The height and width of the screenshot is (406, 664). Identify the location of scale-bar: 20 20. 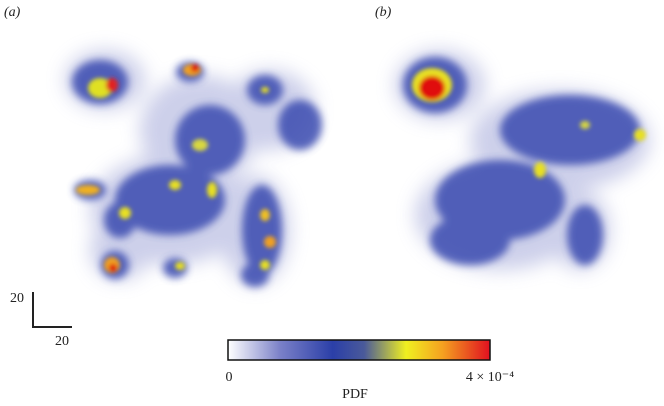
(41, 320).